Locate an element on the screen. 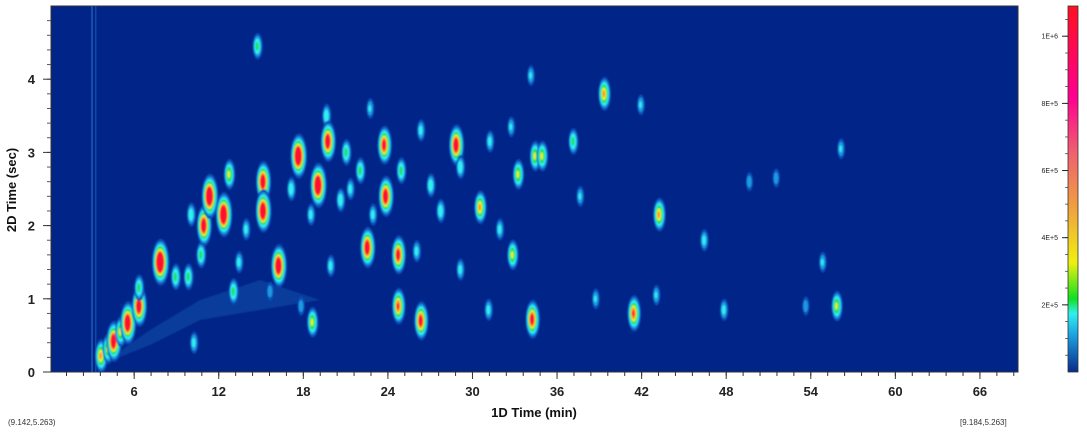  colorbar-tick-label: 1E+6 is located at coordinates (1049, 37).